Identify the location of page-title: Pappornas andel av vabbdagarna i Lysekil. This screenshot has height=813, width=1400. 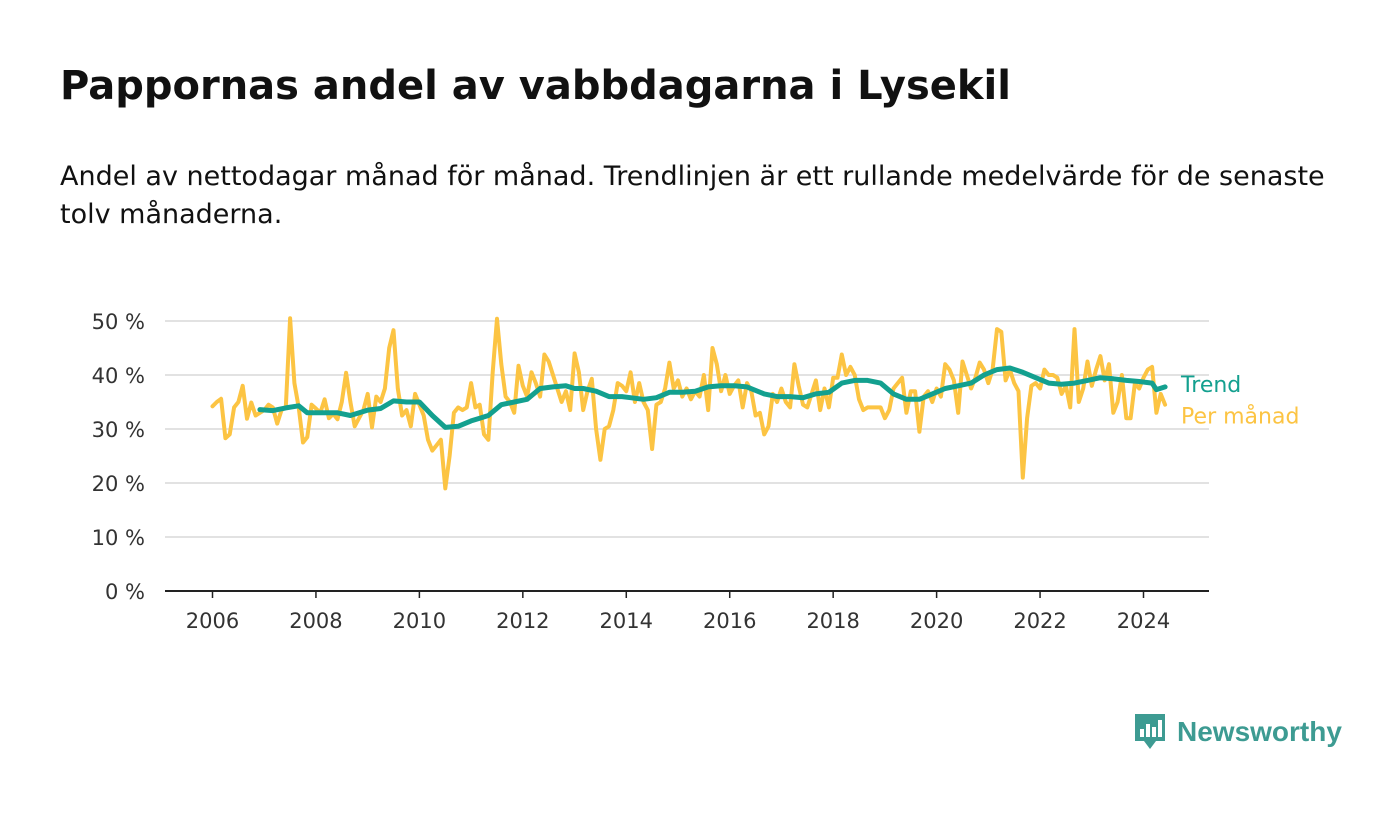
(535, 86).